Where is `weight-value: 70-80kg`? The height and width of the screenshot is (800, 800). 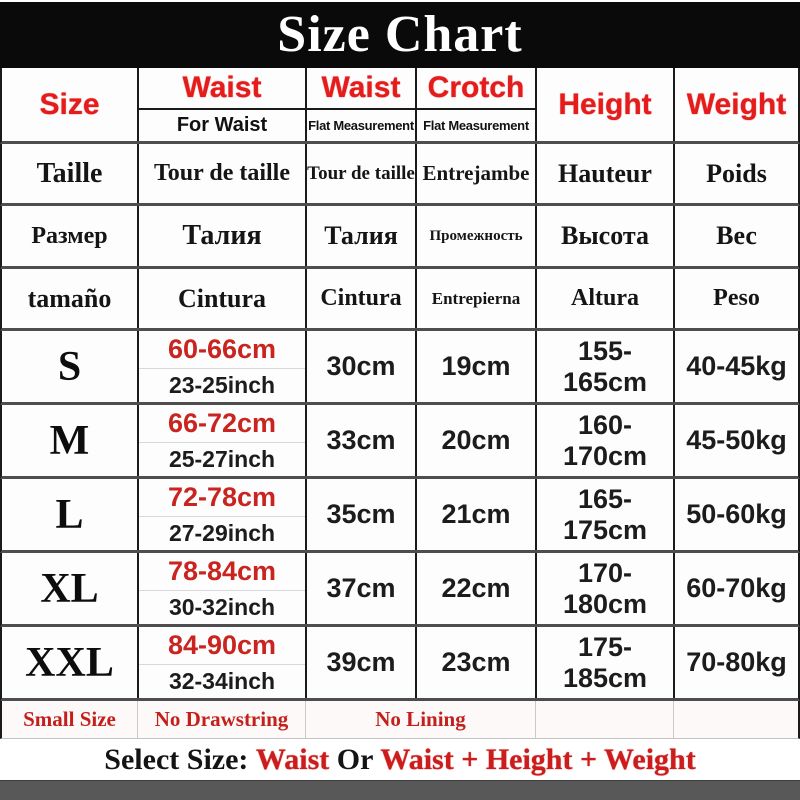
weight-value: 70-80kg is located at coordinates (735, 662).